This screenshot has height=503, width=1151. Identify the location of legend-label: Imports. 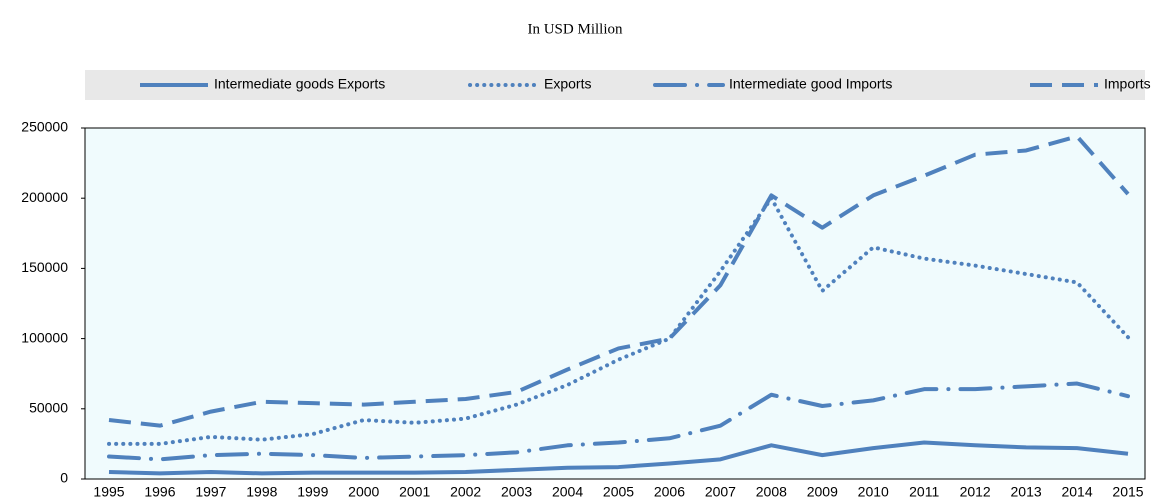
(1127, 84).